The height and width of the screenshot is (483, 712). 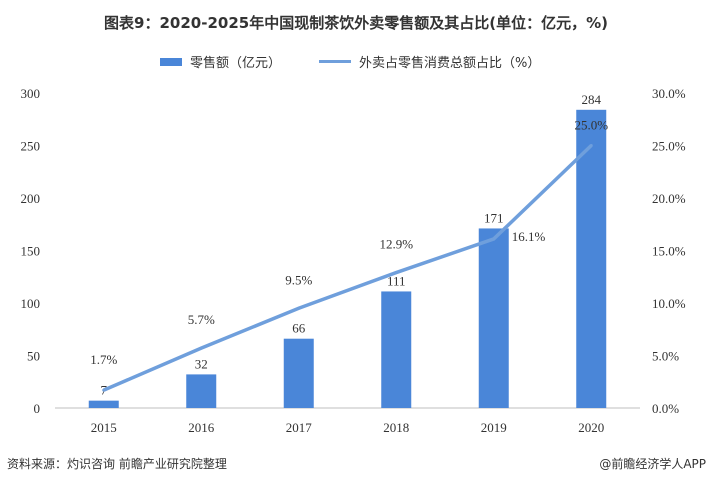 What do you see at coordinates (298, 279) in the screenshot?
I see `line-value-label: 9.5%` at bounding box center [298, 279].